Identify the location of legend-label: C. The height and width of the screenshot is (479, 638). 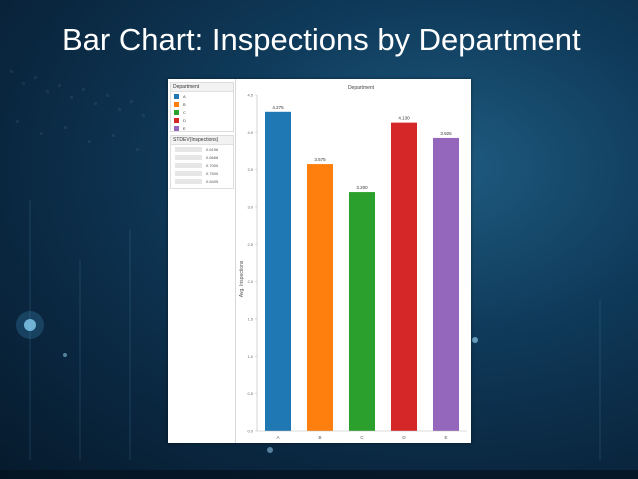
(184, 112).